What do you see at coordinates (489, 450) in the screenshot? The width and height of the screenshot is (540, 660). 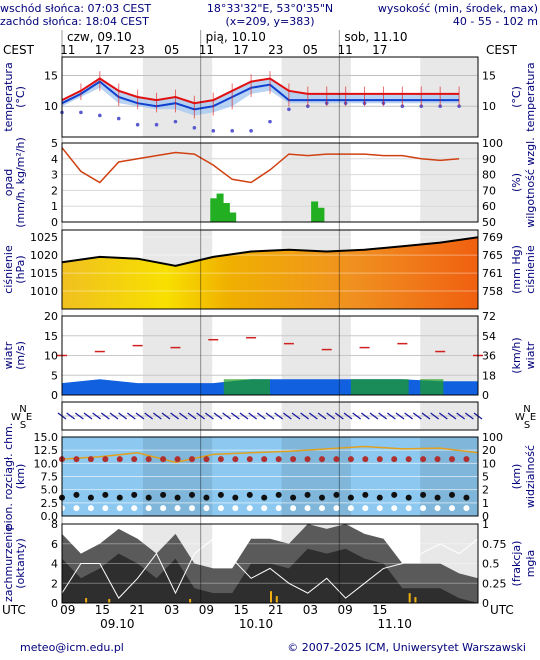 I see `right-tick-label: 20` at bounding box center [489, 450].